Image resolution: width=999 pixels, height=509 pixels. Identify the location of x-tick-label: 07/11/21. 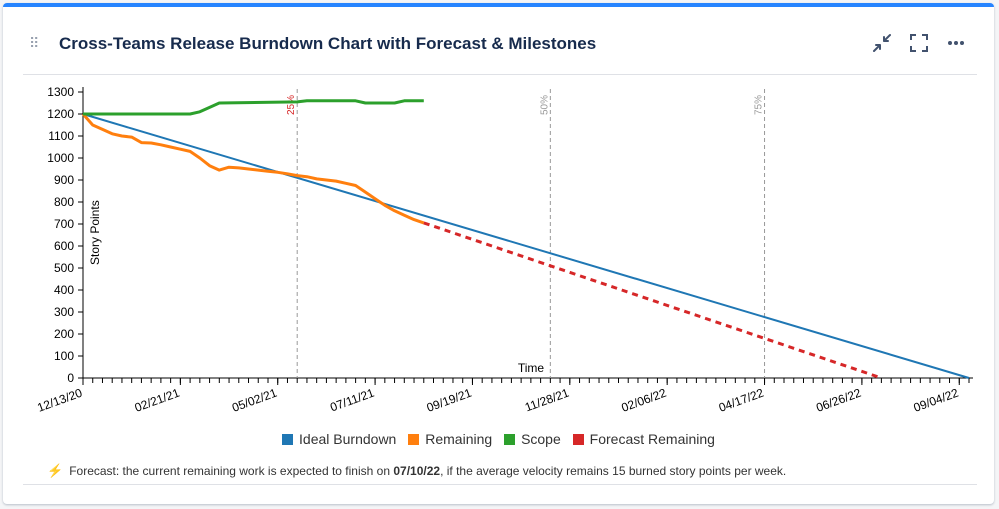
(352, 400).